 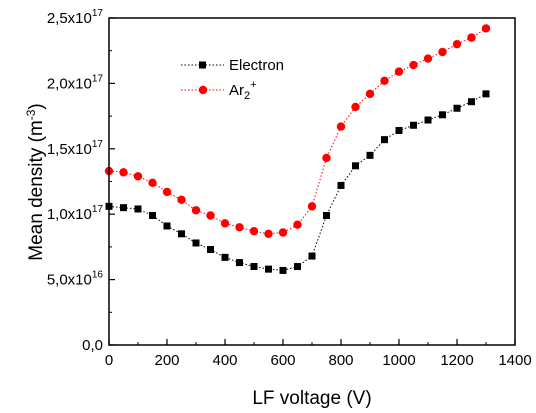 I want to click on y-axis-title-close: ), so click(x=36, y=106).